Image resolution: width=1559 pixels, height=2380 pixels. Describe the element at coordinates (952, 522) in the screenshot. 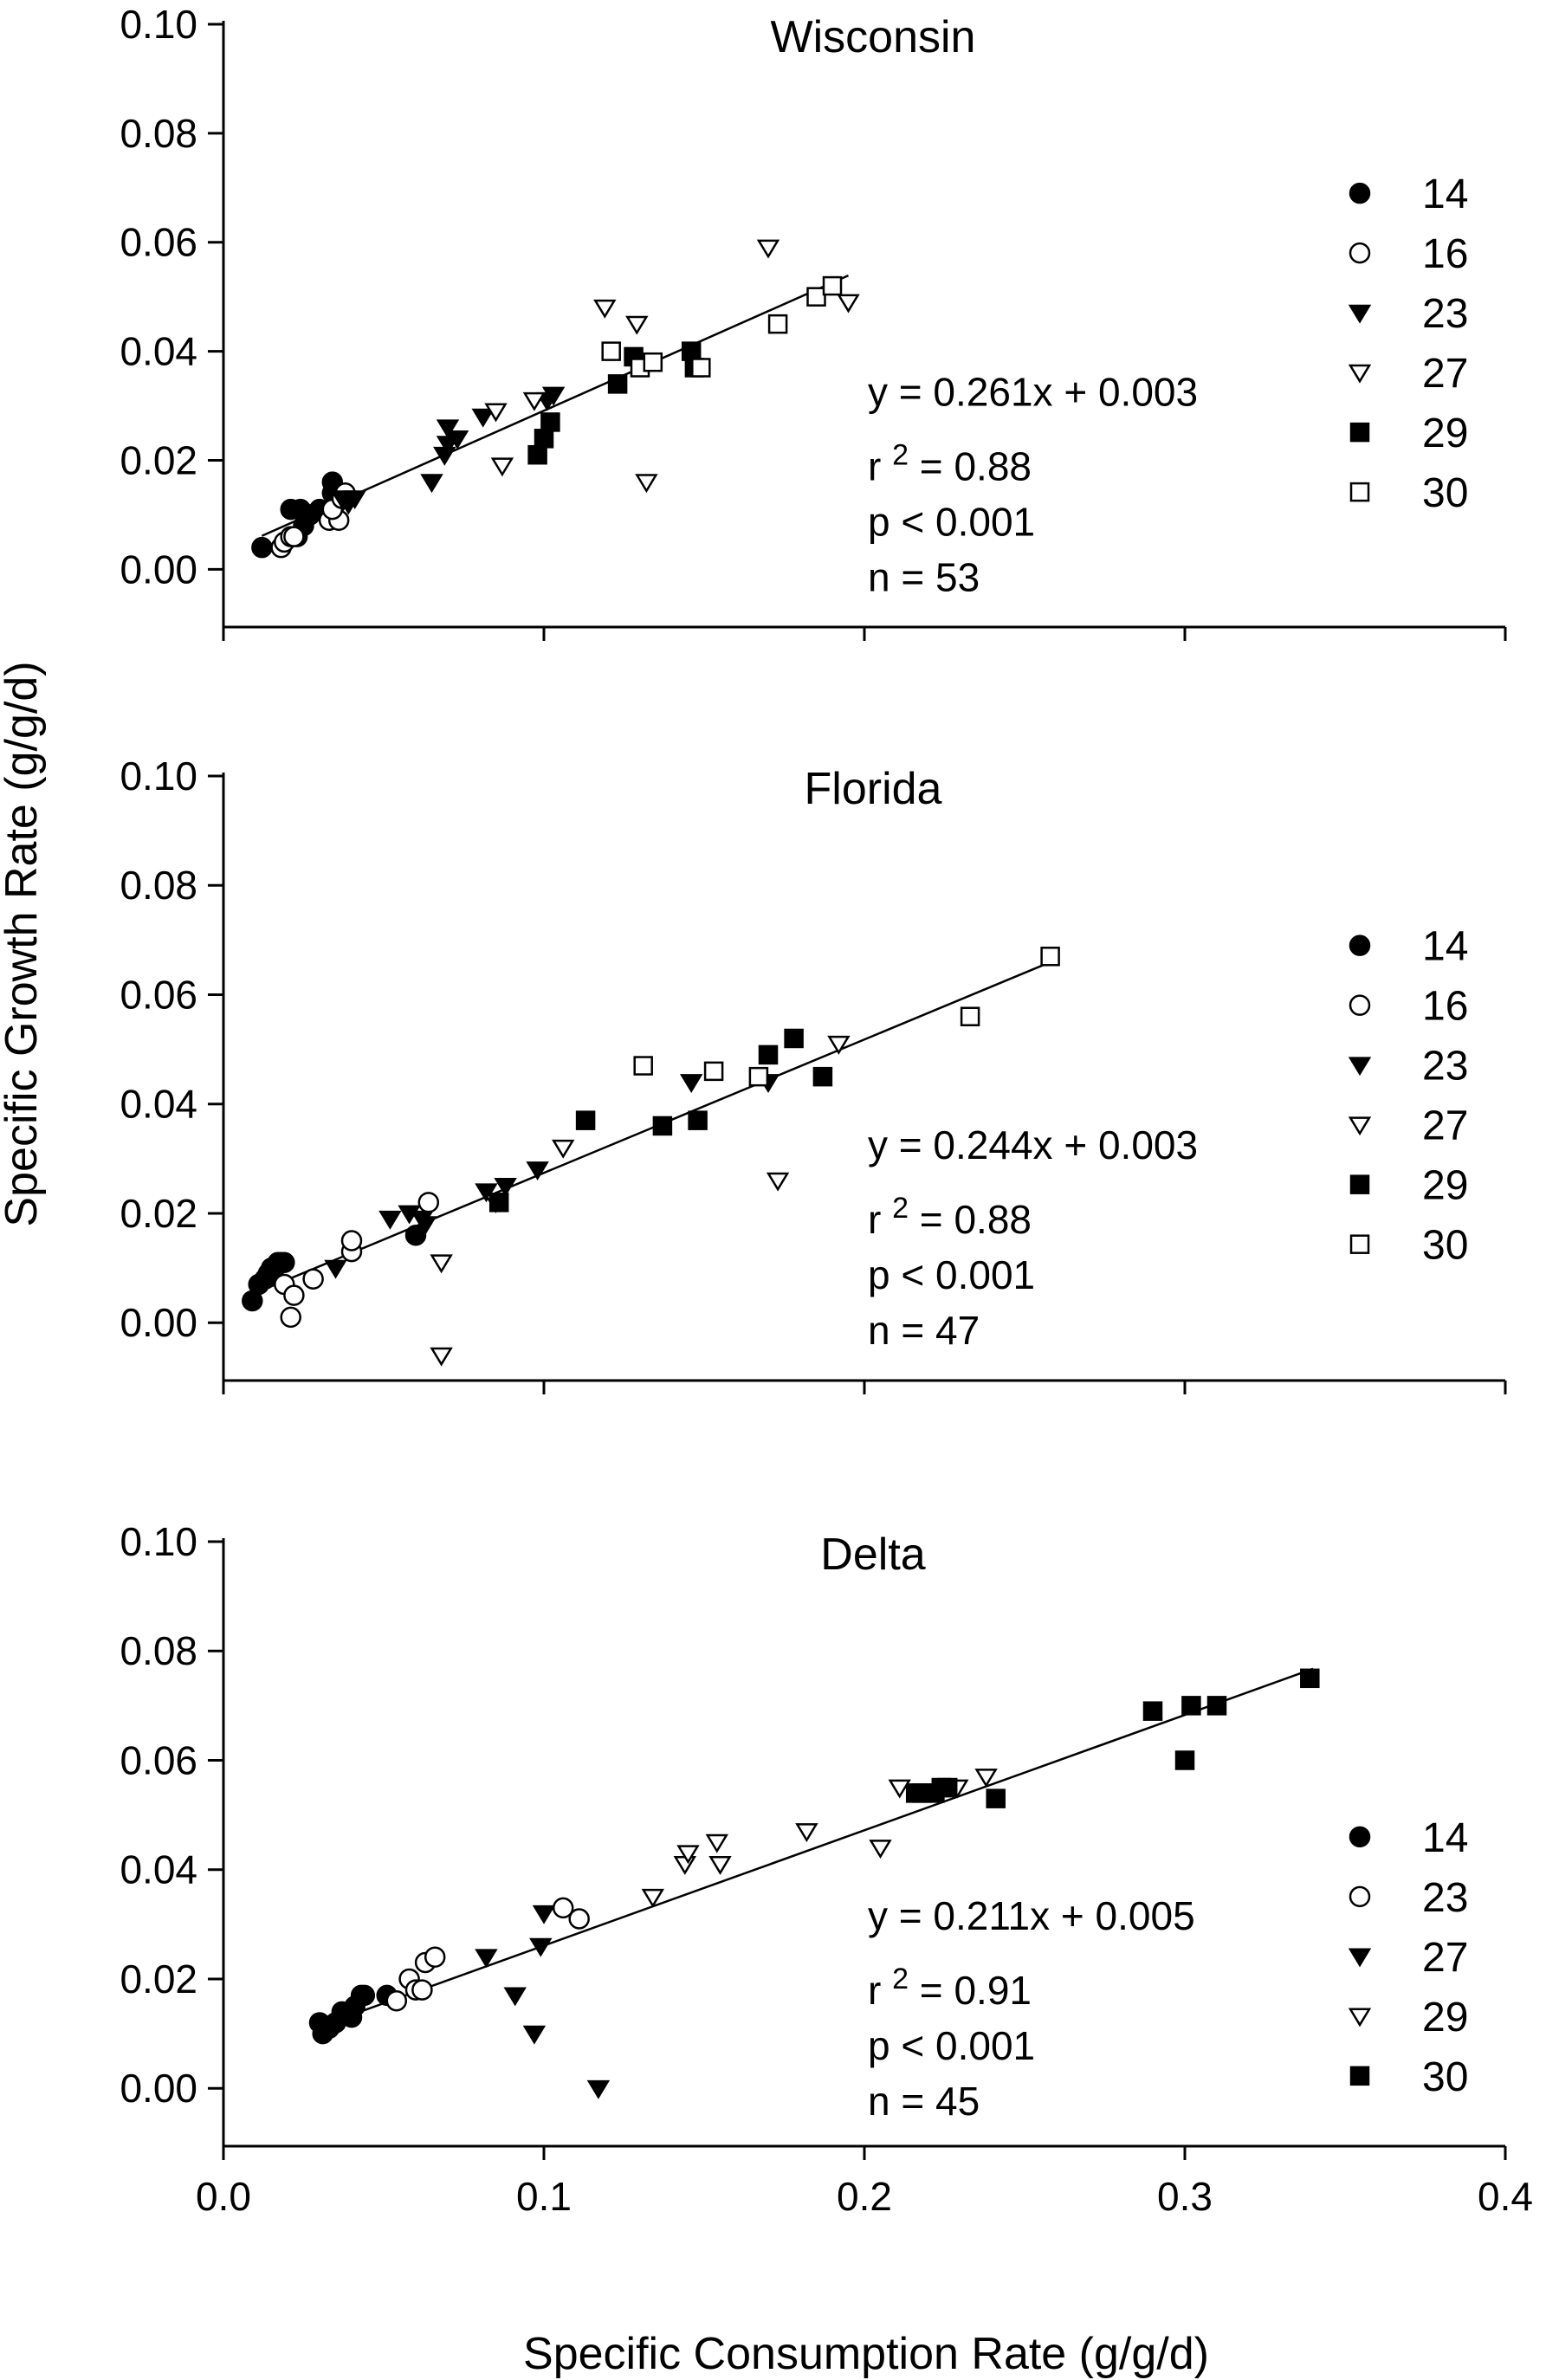

I see `p-value: p < 0.001` at that location.